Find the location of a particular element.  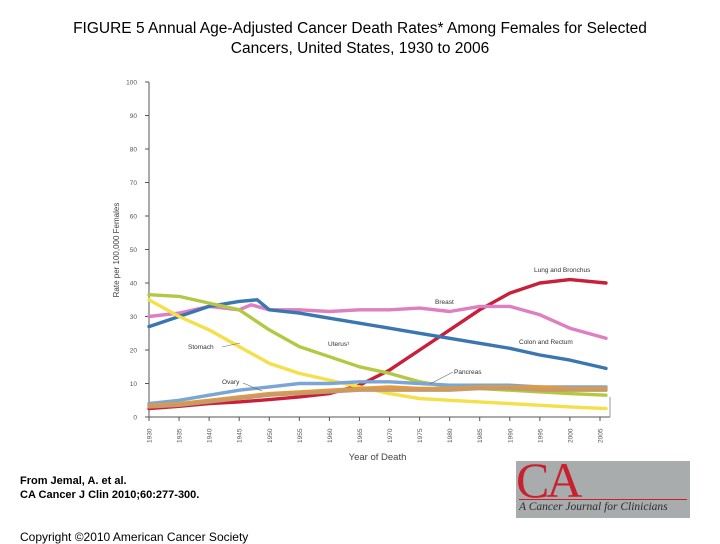

annotation-pancreas: Pancreas is located at coordinates (468, 372).